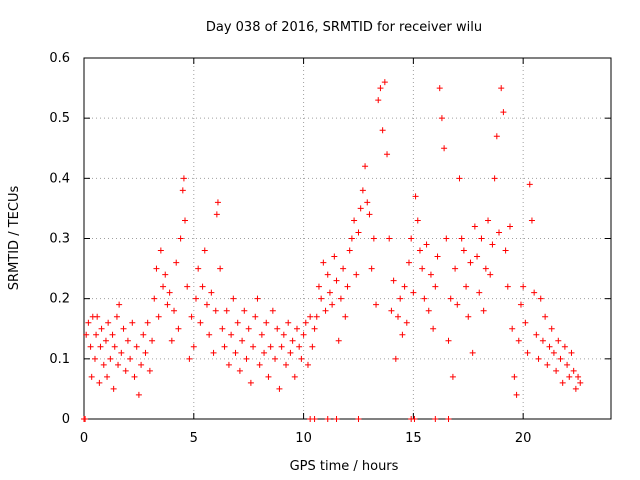 This screenshot has width=640, height=480. I want to click on y-axis-label: SRMTID / TECUs, so click(14, 238).